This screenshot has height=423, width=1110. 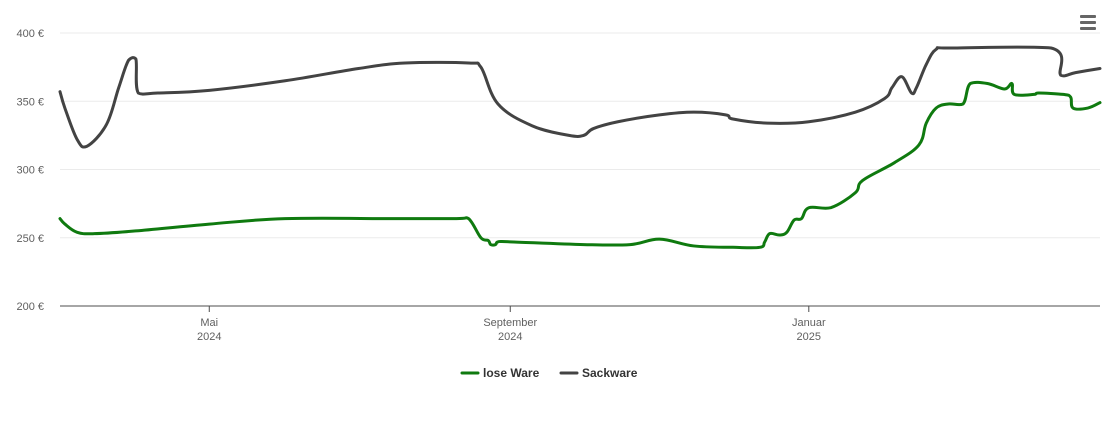 I want to click on legend-item-sackware: Sackware, so click(x=598, y=373).